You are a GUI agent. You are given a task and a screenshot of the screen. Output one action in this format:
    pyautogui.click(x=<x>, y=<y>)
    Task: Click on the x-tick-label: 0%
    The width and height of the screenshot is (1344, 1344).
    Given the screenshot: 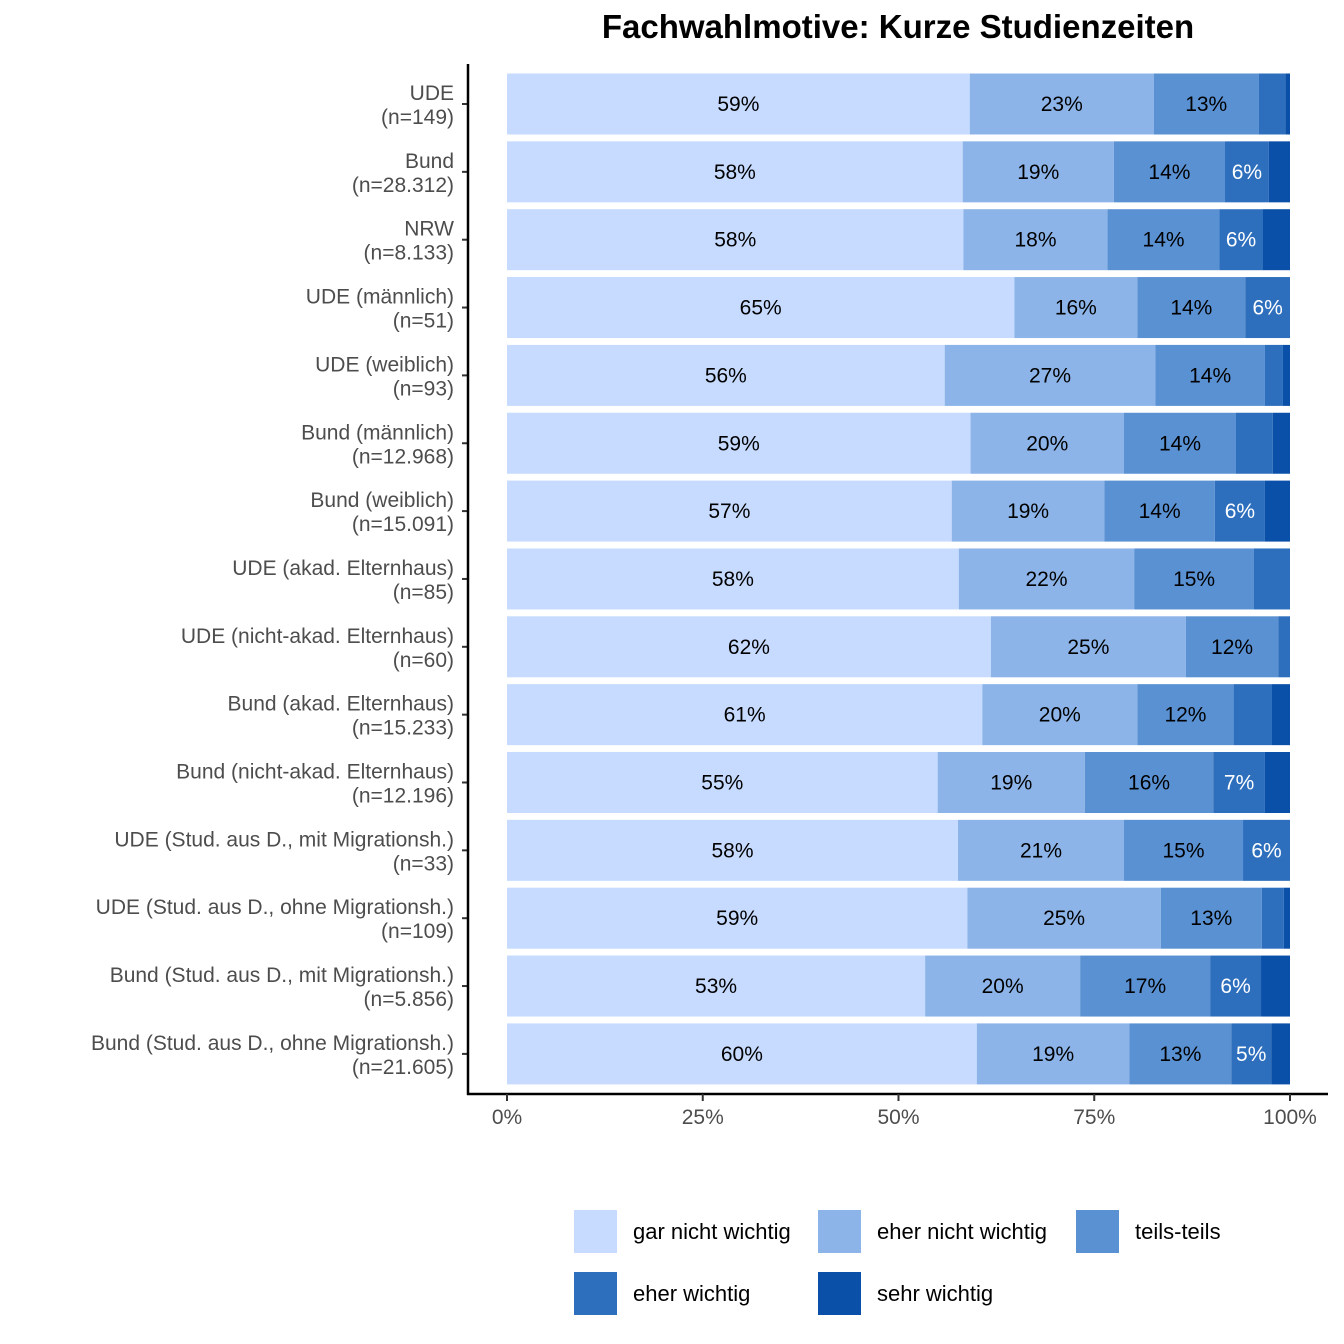 What is the action you would take?
    pyautogui.click(x=507, y=1117)
    